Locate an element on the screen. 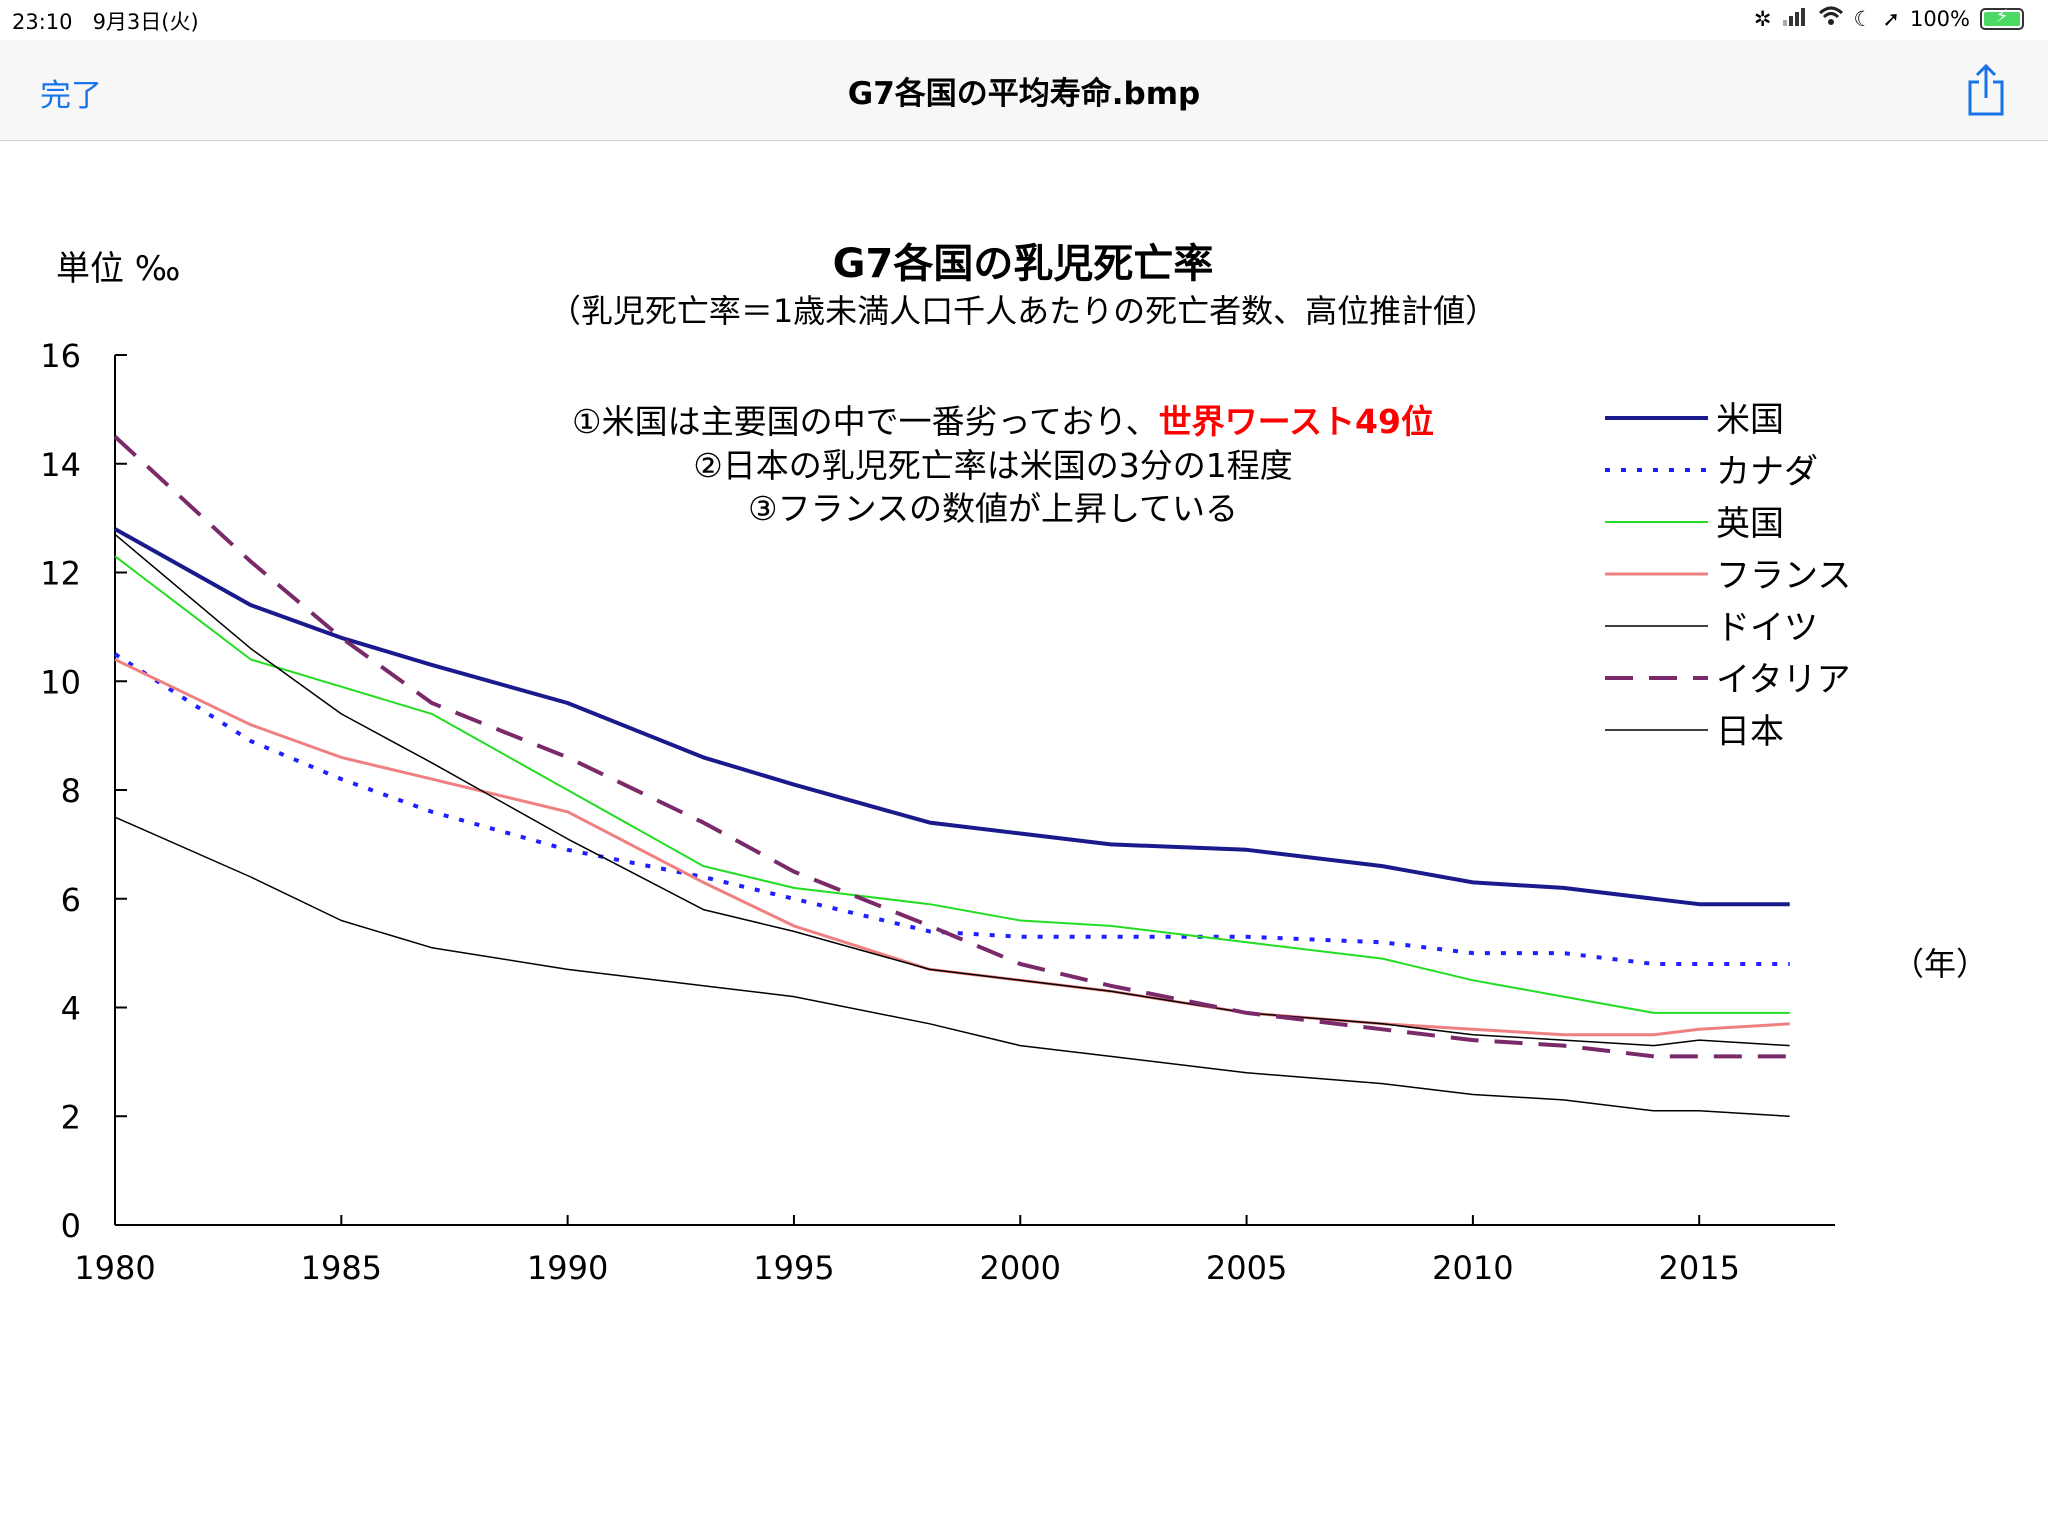  share-icon is located at coordinates (1986, 89).